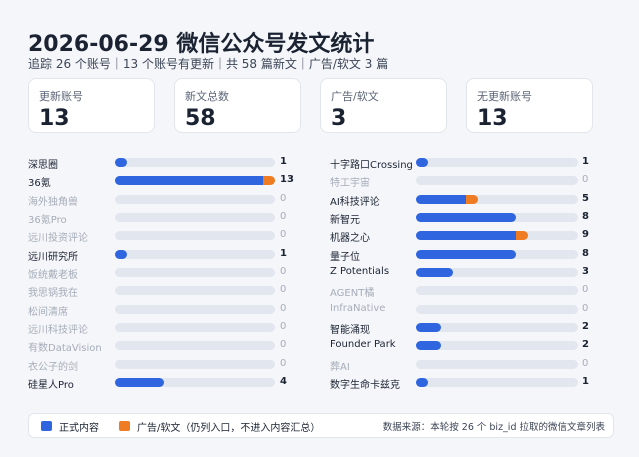 The image size is (639, 457). Describe the element at coordinates (200, 118) in the screenshot. I see `card-value: 58` at that location.